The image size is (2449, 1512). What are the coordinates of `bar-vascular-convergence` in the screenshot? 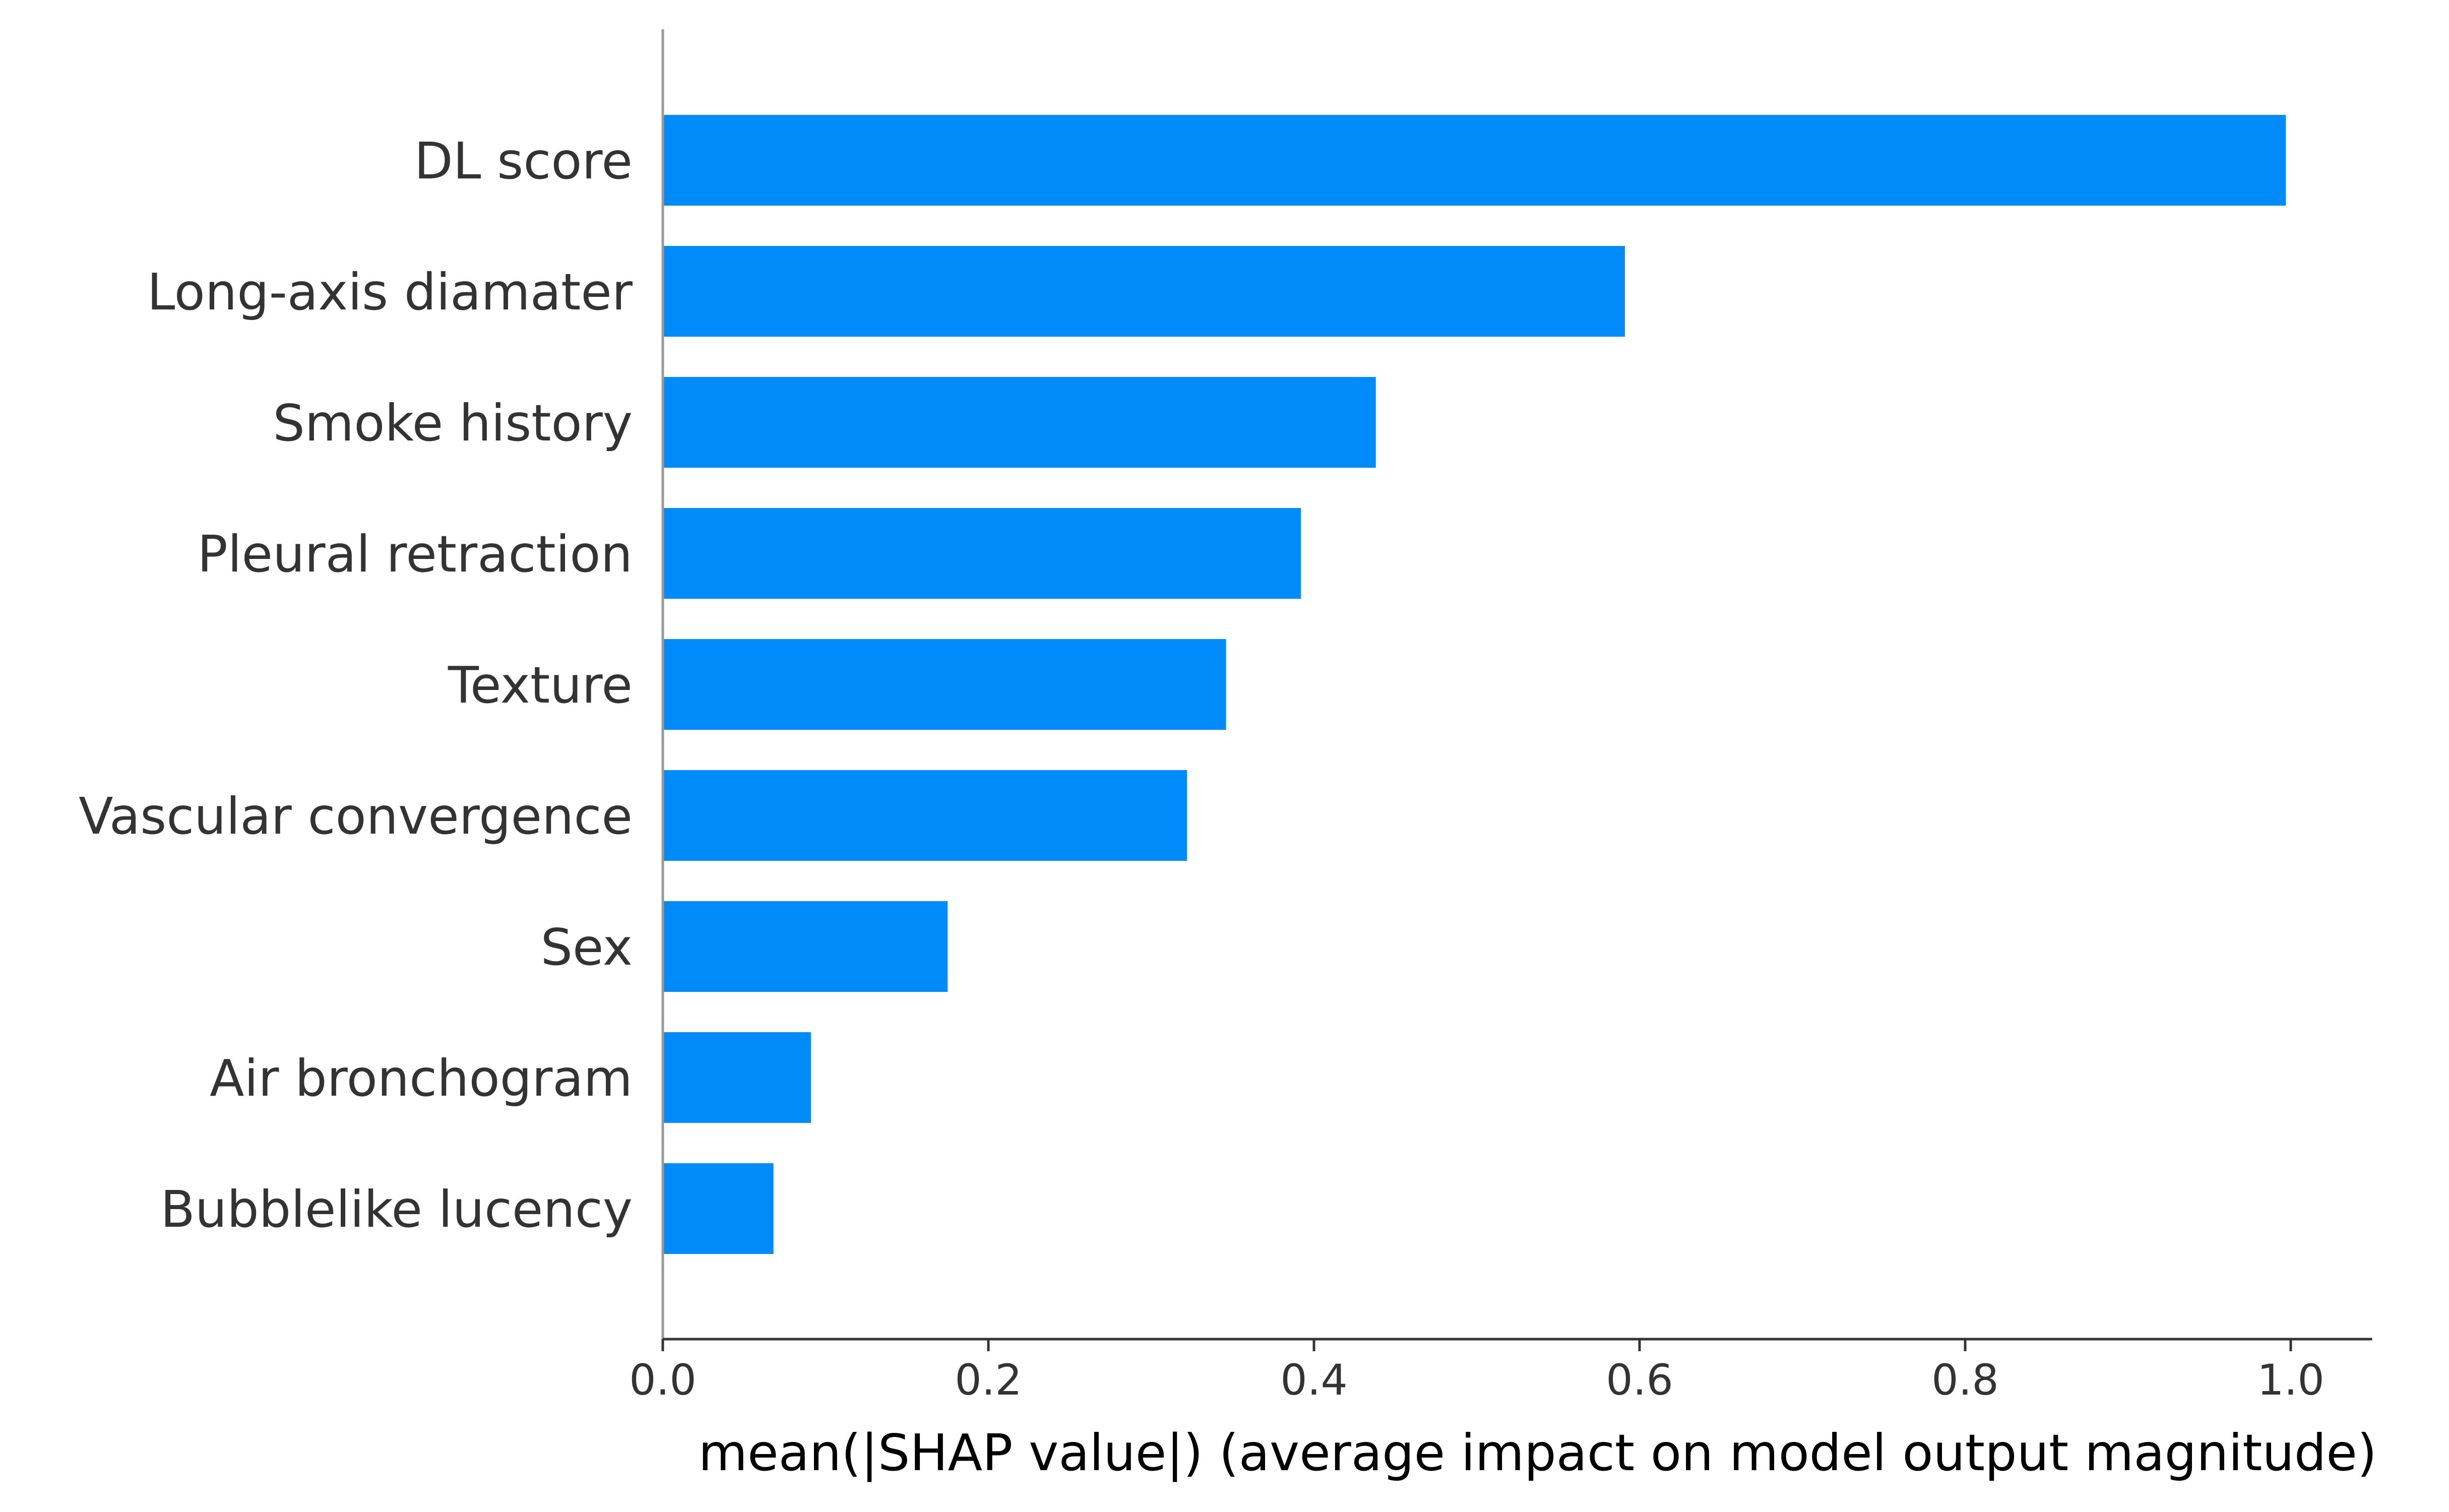 It's located at (925, 815).